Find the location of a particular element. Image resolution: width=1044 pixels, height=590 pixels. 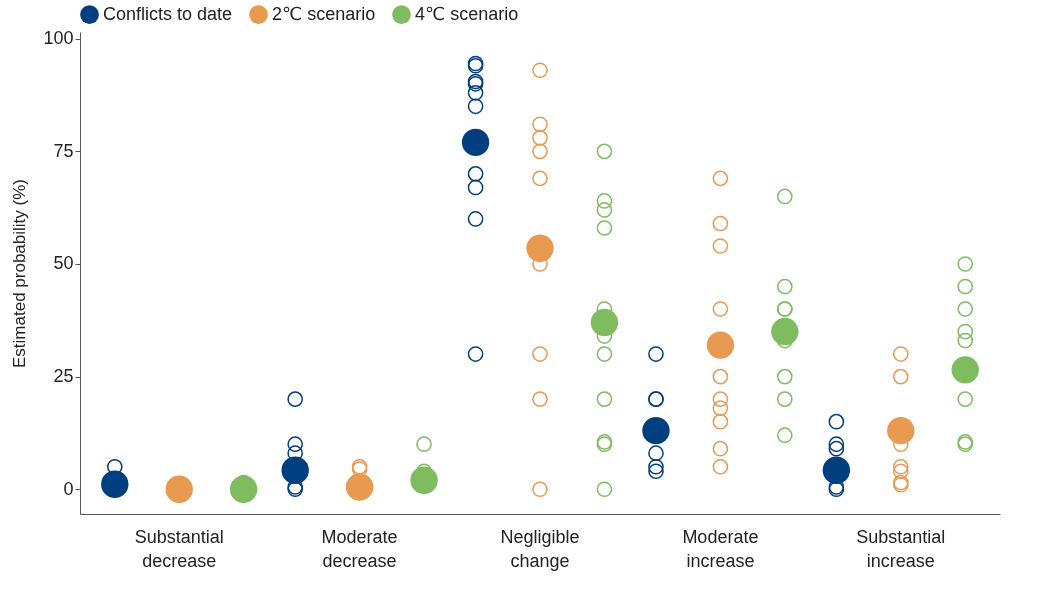

legend-label: 4℃ scenario is located at coordinates (467, 13).